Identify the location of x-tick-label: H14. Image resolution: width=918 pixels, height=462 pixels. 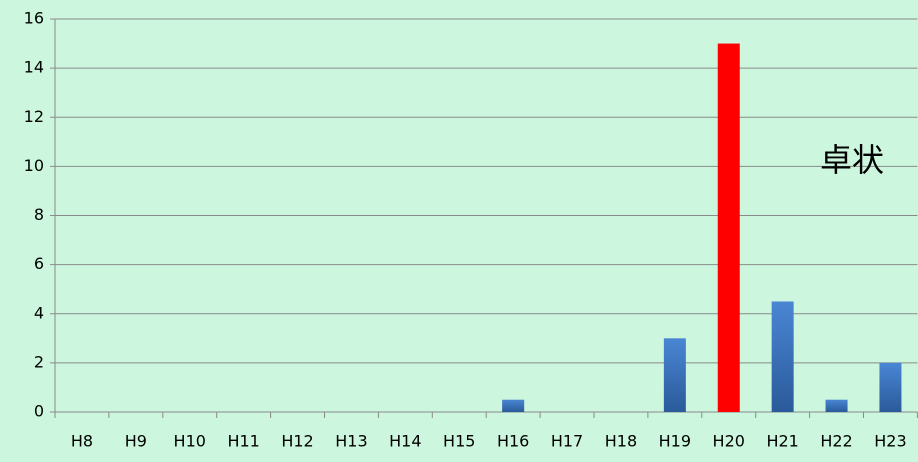
(405, 441).